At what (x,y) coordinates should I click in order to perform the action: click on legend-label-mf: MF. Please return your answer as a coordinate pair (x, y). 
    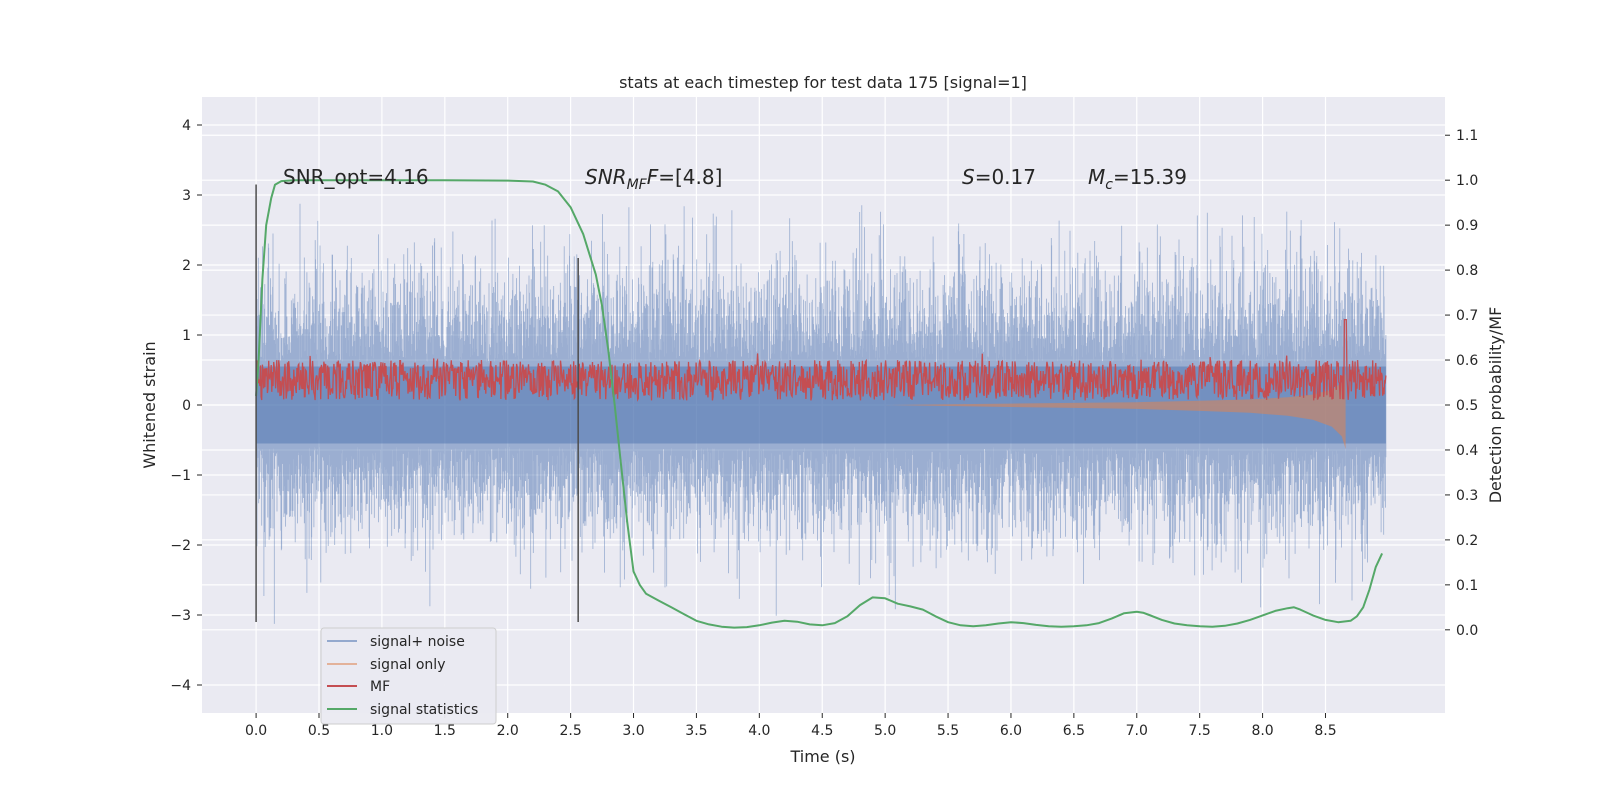
    Looking at the image, I should click on (380, 687).